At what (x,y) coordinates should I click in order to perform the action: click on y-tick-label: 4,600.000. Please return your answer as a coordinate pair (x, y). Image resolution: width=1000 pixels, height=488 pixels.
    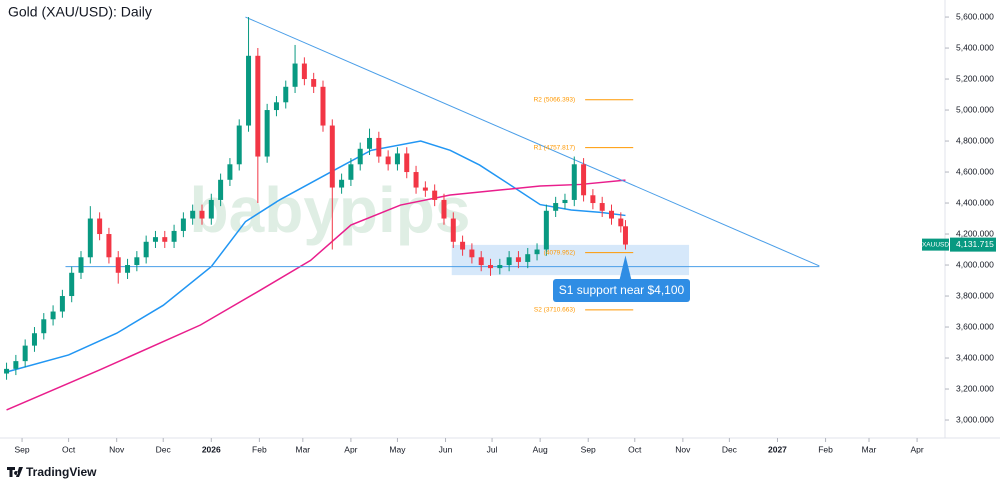
    Looking at the image, I should click on (975, 171).